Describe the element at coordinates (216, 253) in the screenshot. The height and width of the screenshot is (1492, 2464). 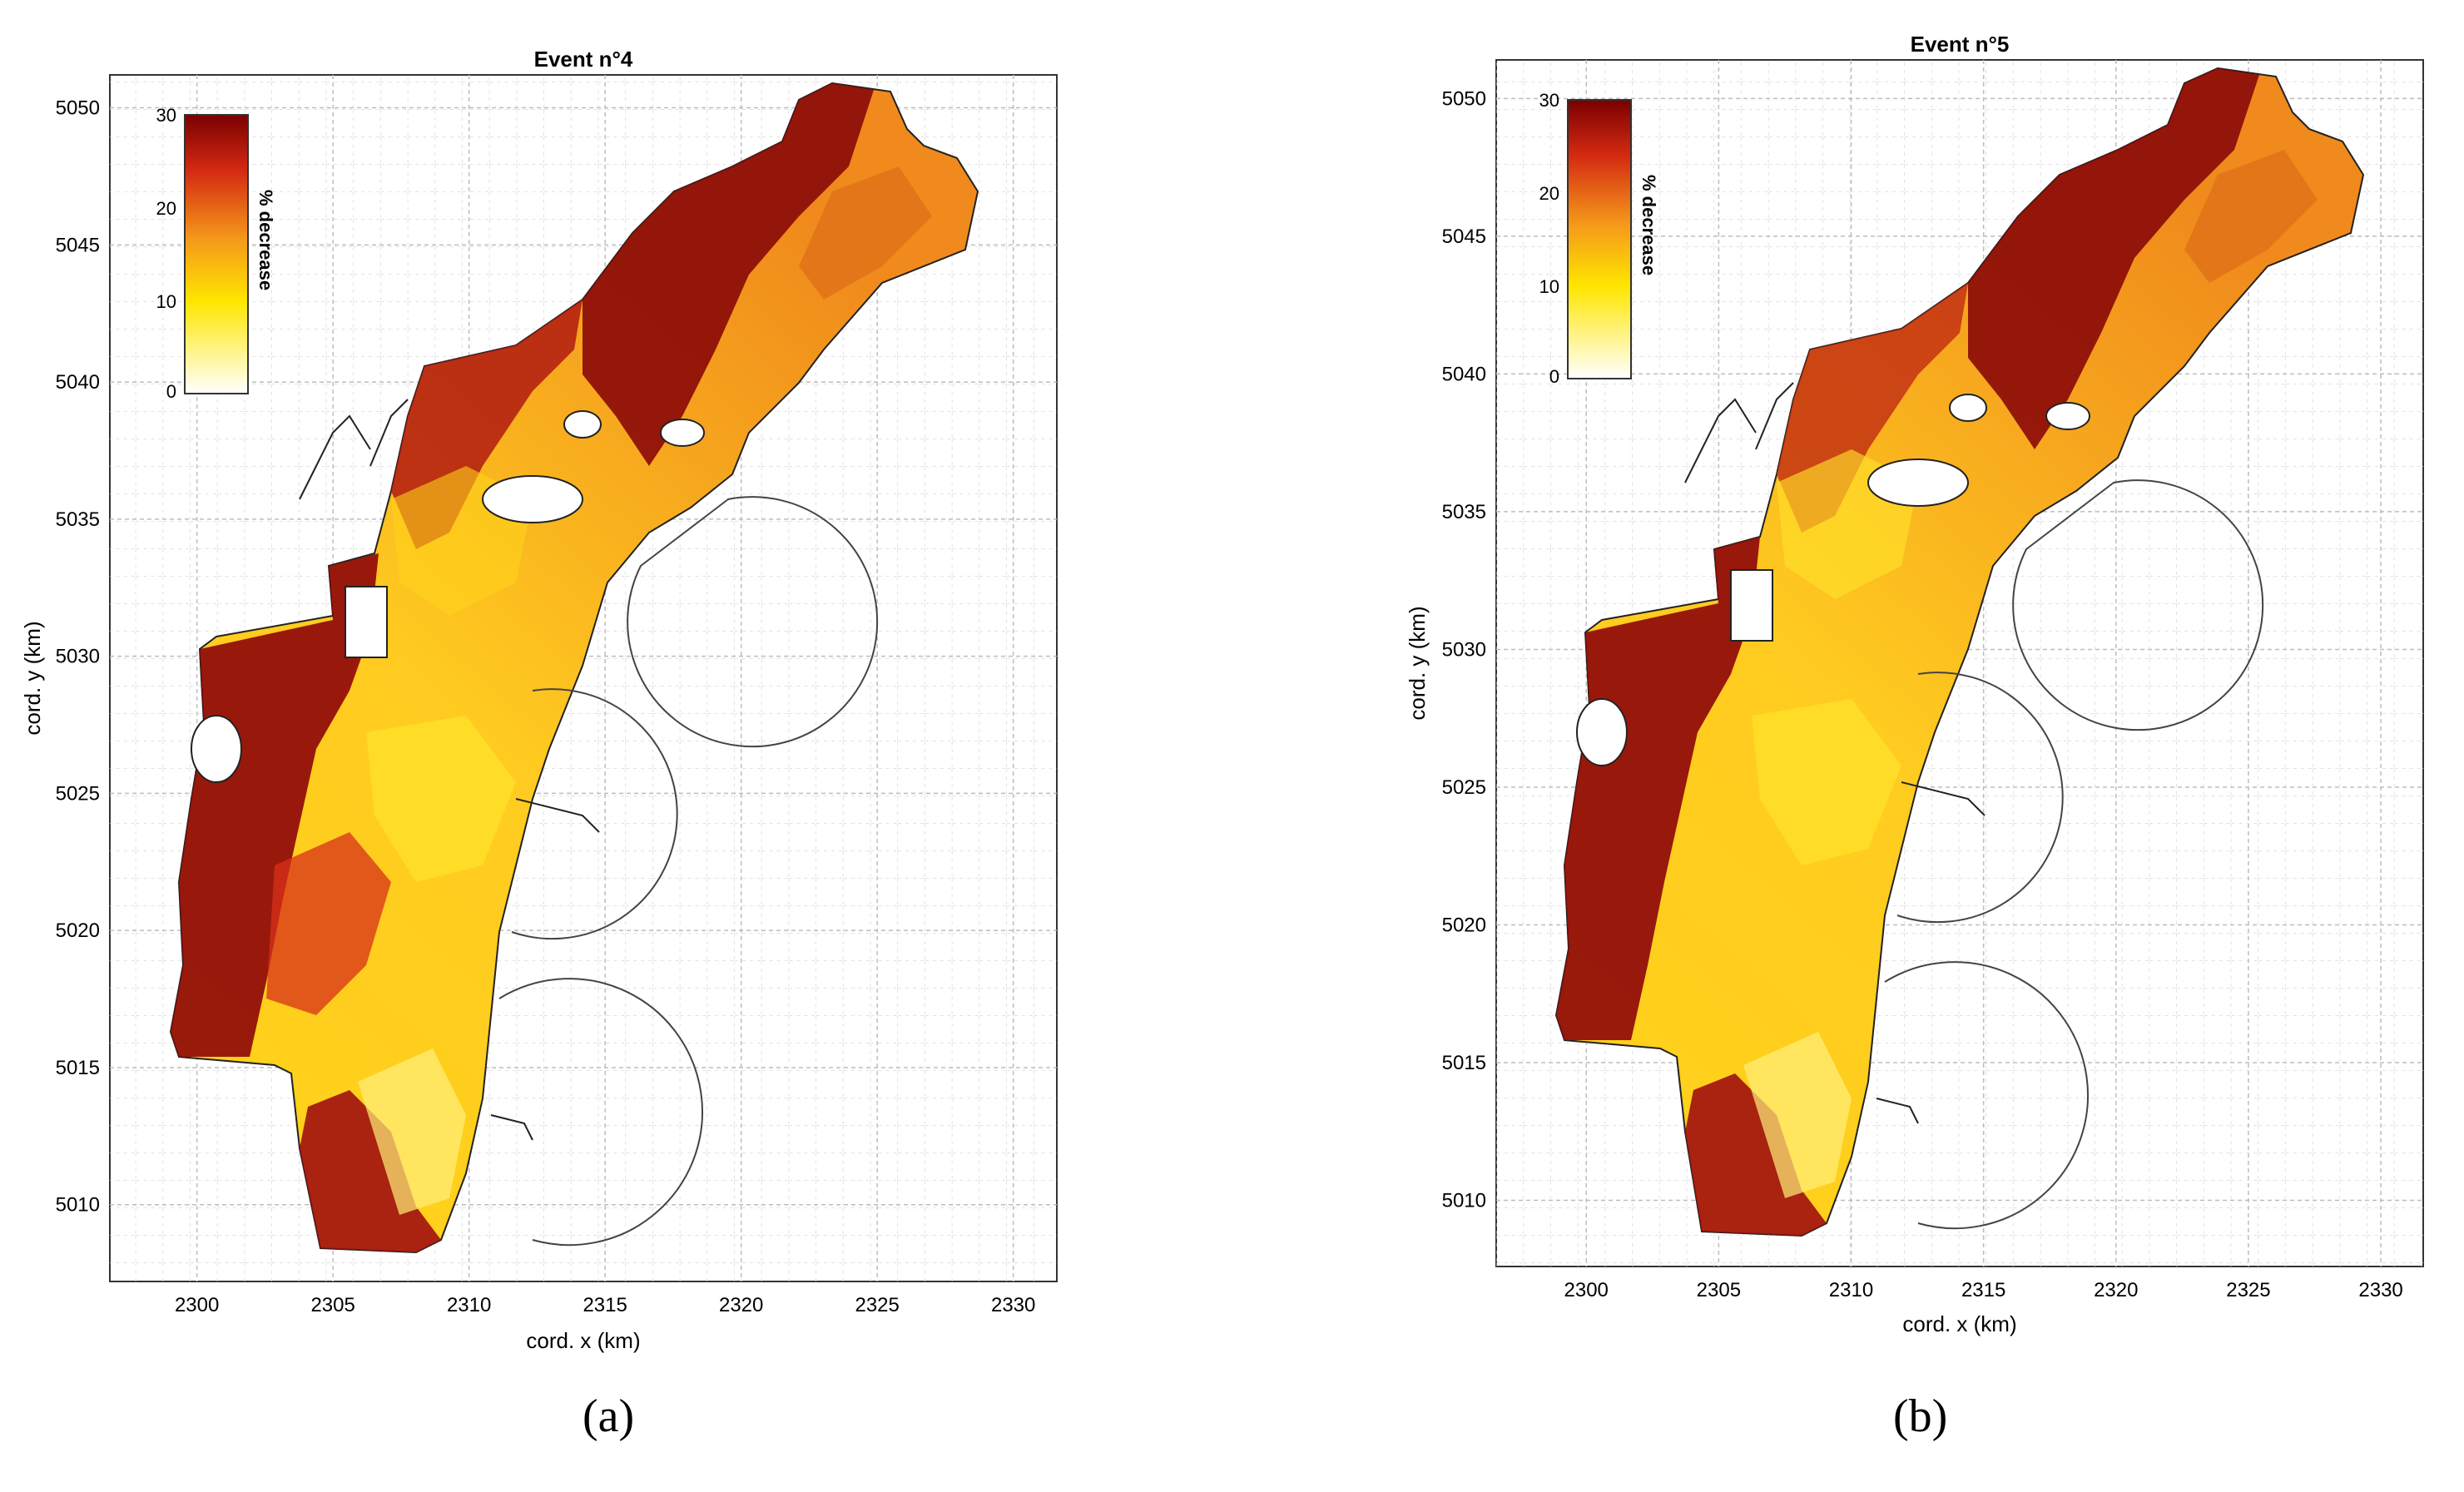
I see `colorbar-a: % decrease 30 20 10 0` at that location.